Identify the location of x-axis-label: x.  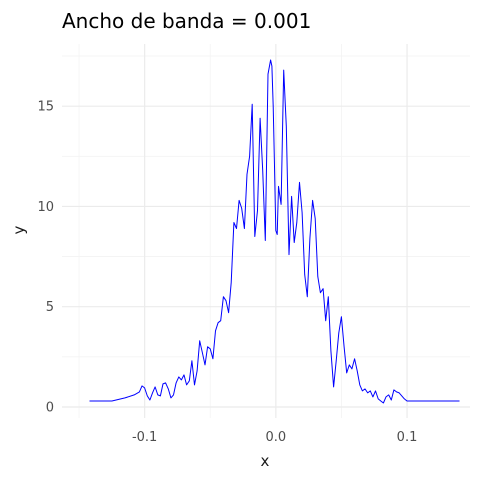
(265, 461).